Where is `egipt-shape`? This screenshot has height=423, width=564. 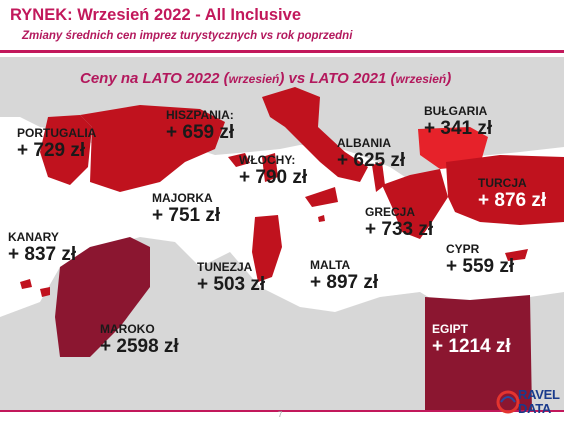
egipt-shape is located at coordinates (478, 353).